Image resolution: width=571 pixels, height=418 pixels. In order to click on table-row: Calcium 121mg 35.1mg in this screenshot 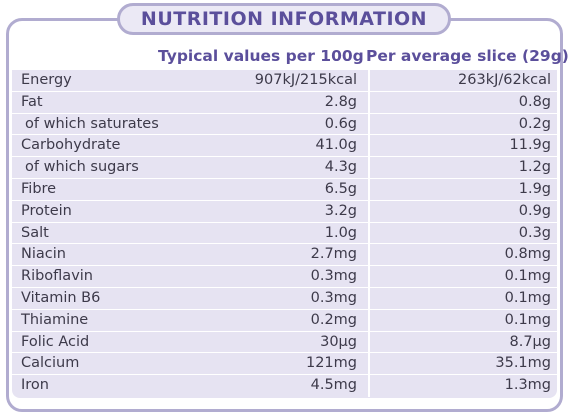, I will do `click(284, 364)`.